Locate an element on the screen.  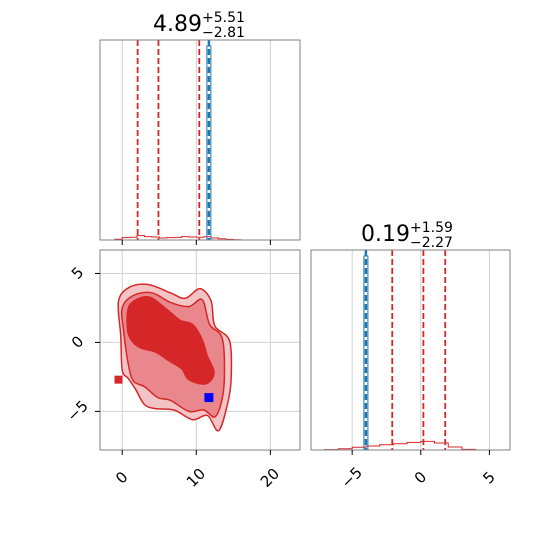
x-tick-label: −5 is located at coordinates (352, 477).